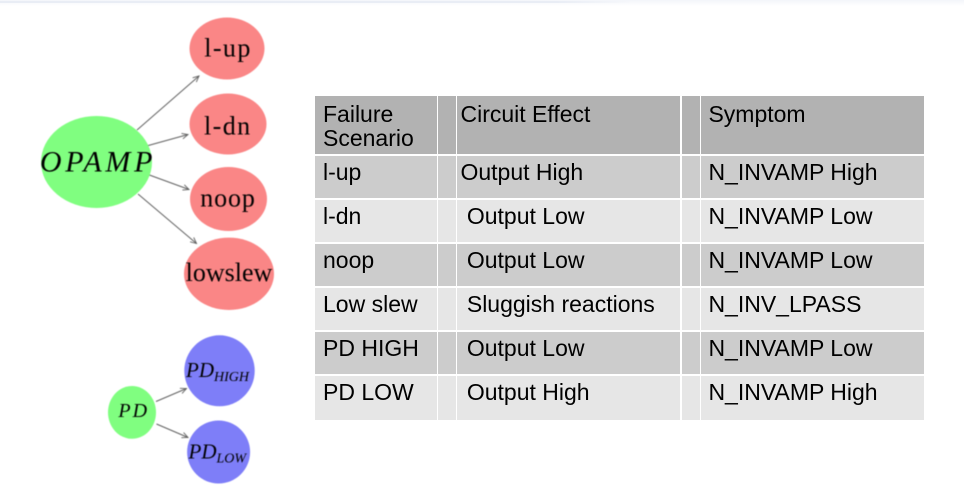 Image resolution: width=964 pixels, height=492 pixels. Describe the element at coordinates (229, 272) in the screenshot. I see `svg-text: lowslew` at that location.